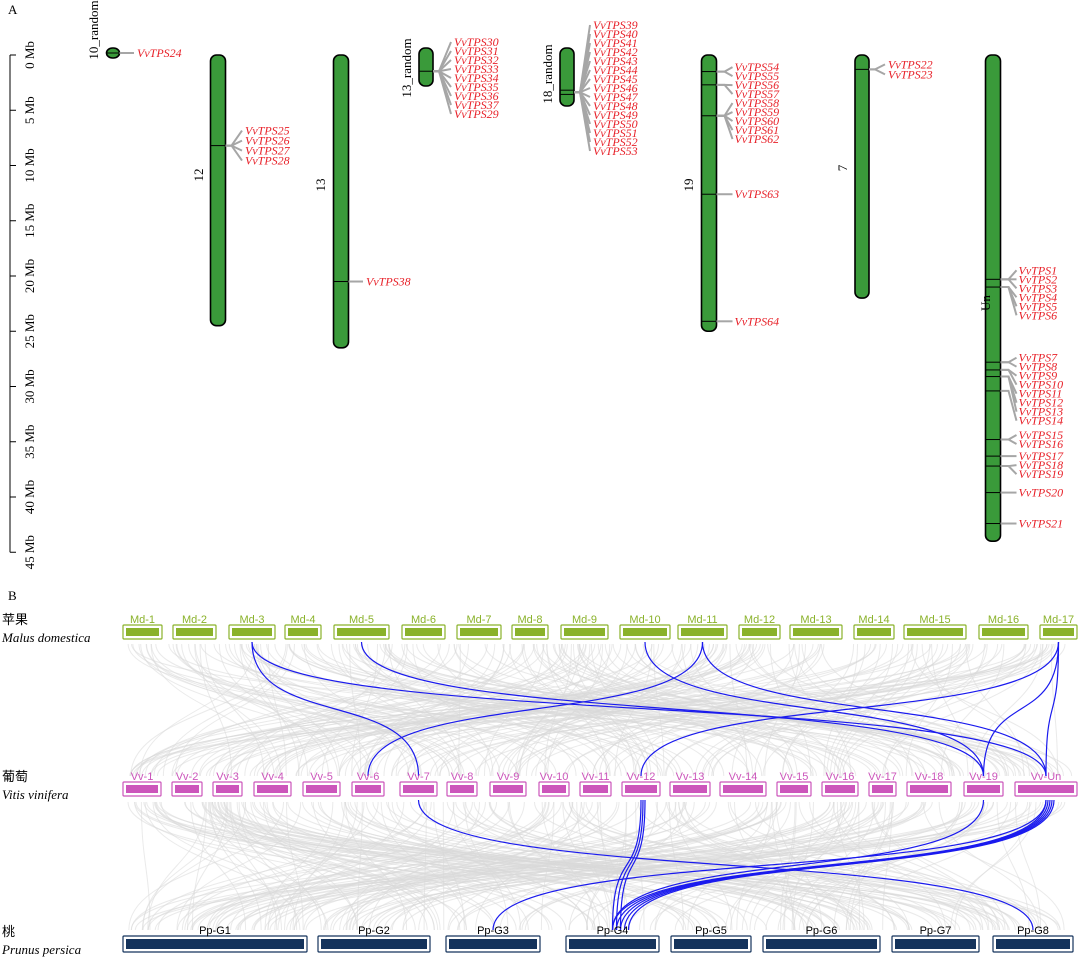 The width and height of the screenshot is (1080, 971). I want to click on gene-label: VvTPS22, so click(910, 64).